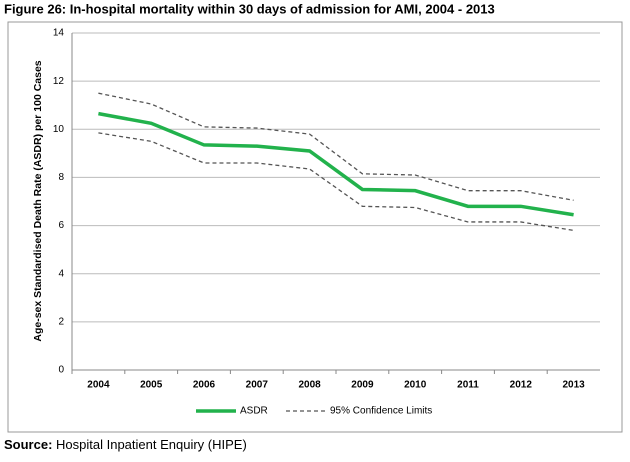  What do you see at coordinates (573, 385) in the screenshot?
I see `x-tick-label: 2013` at bounding box center [573, 385].